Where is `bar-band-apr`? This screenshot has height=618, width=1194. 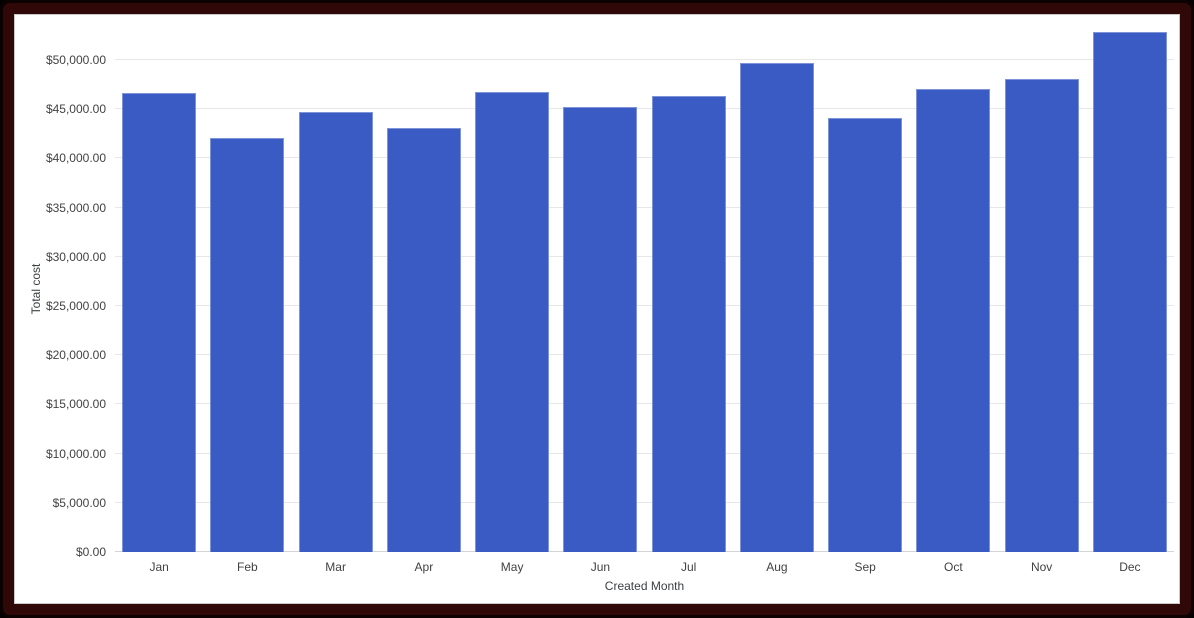
bar-band-apr is located at coordinates (424, 288).